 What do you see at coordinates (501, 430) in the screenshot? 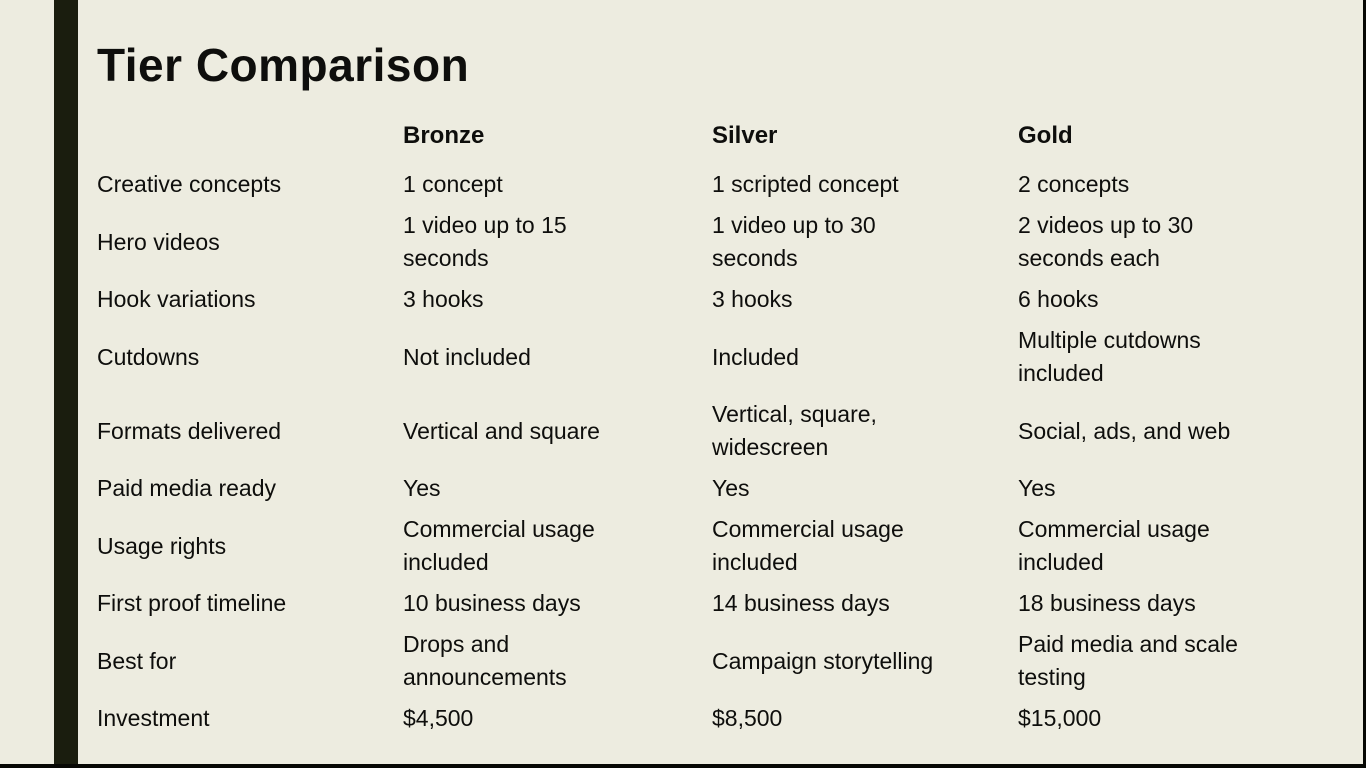
I see `table-cell-bronze: Vertical and square` at bounding box center [501, 430].